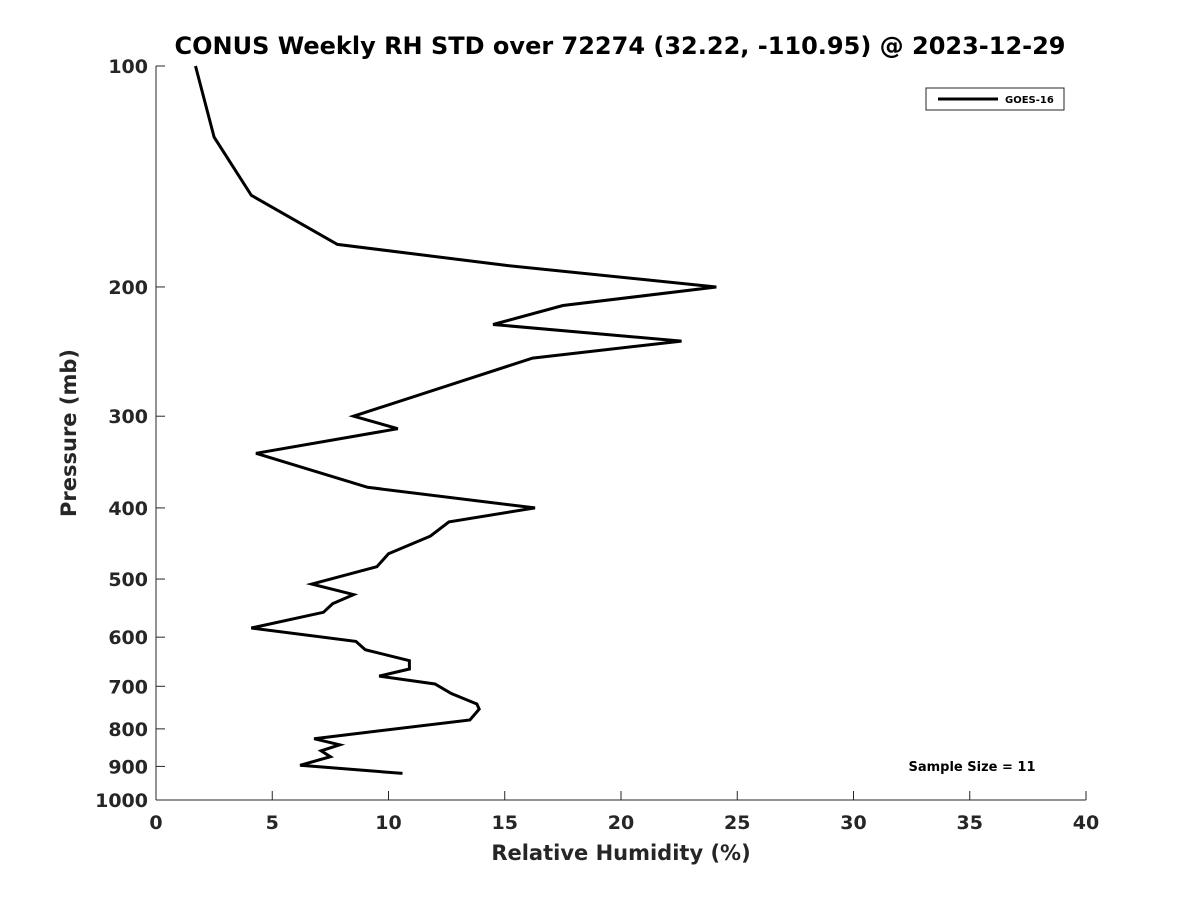 This screenshot has width=1200, height=900. I want to click on y-tick-label: 400, so click(128, 509).